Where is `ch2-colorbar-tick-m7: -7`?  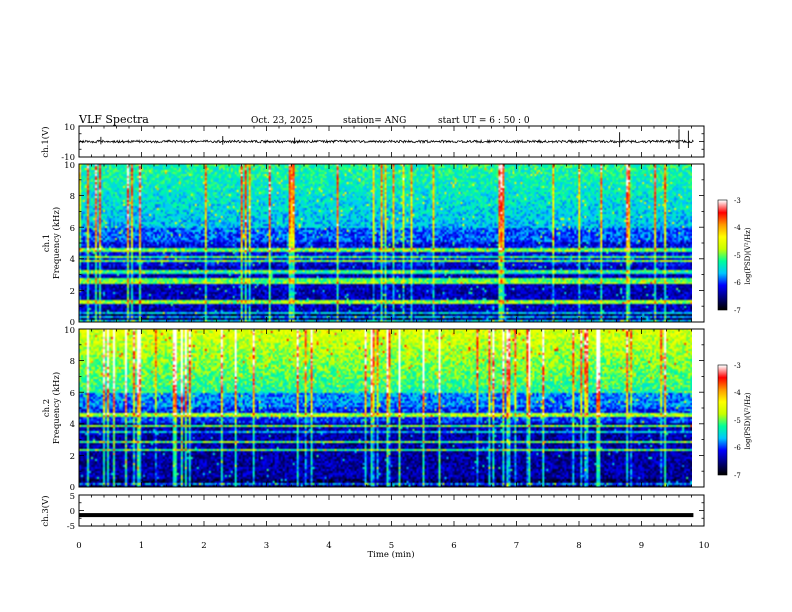 ch2-colorbar-tick-m7: -7 is located at coordinates (737, 476).